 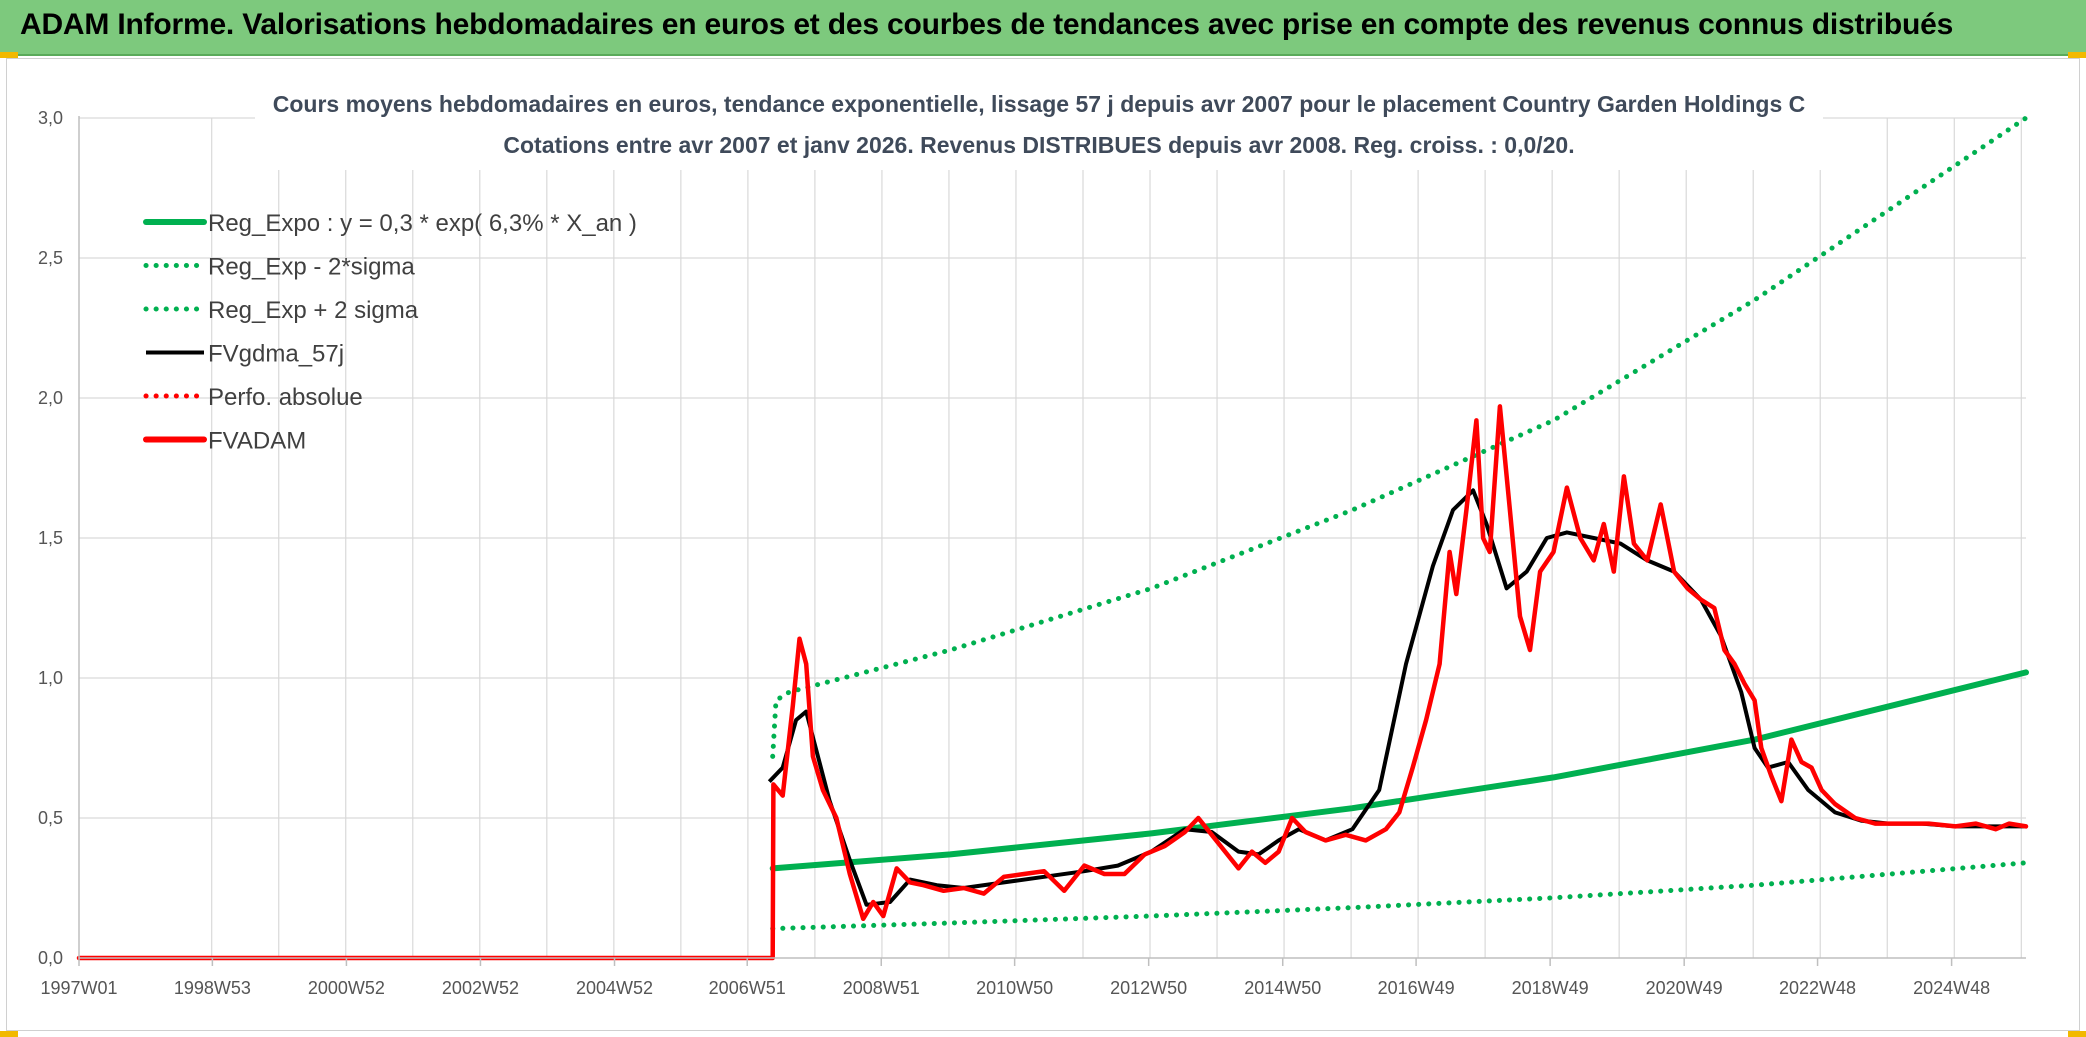 What do you see at coordinates (422, 223) in the screenshot?
I see `legend-label-reg-expo-y-0-3-exp-6-3-x-an: Reg_Expo : y = 0,3 * exp( 6,3% * X_an )` at bounding box center [422, 223].